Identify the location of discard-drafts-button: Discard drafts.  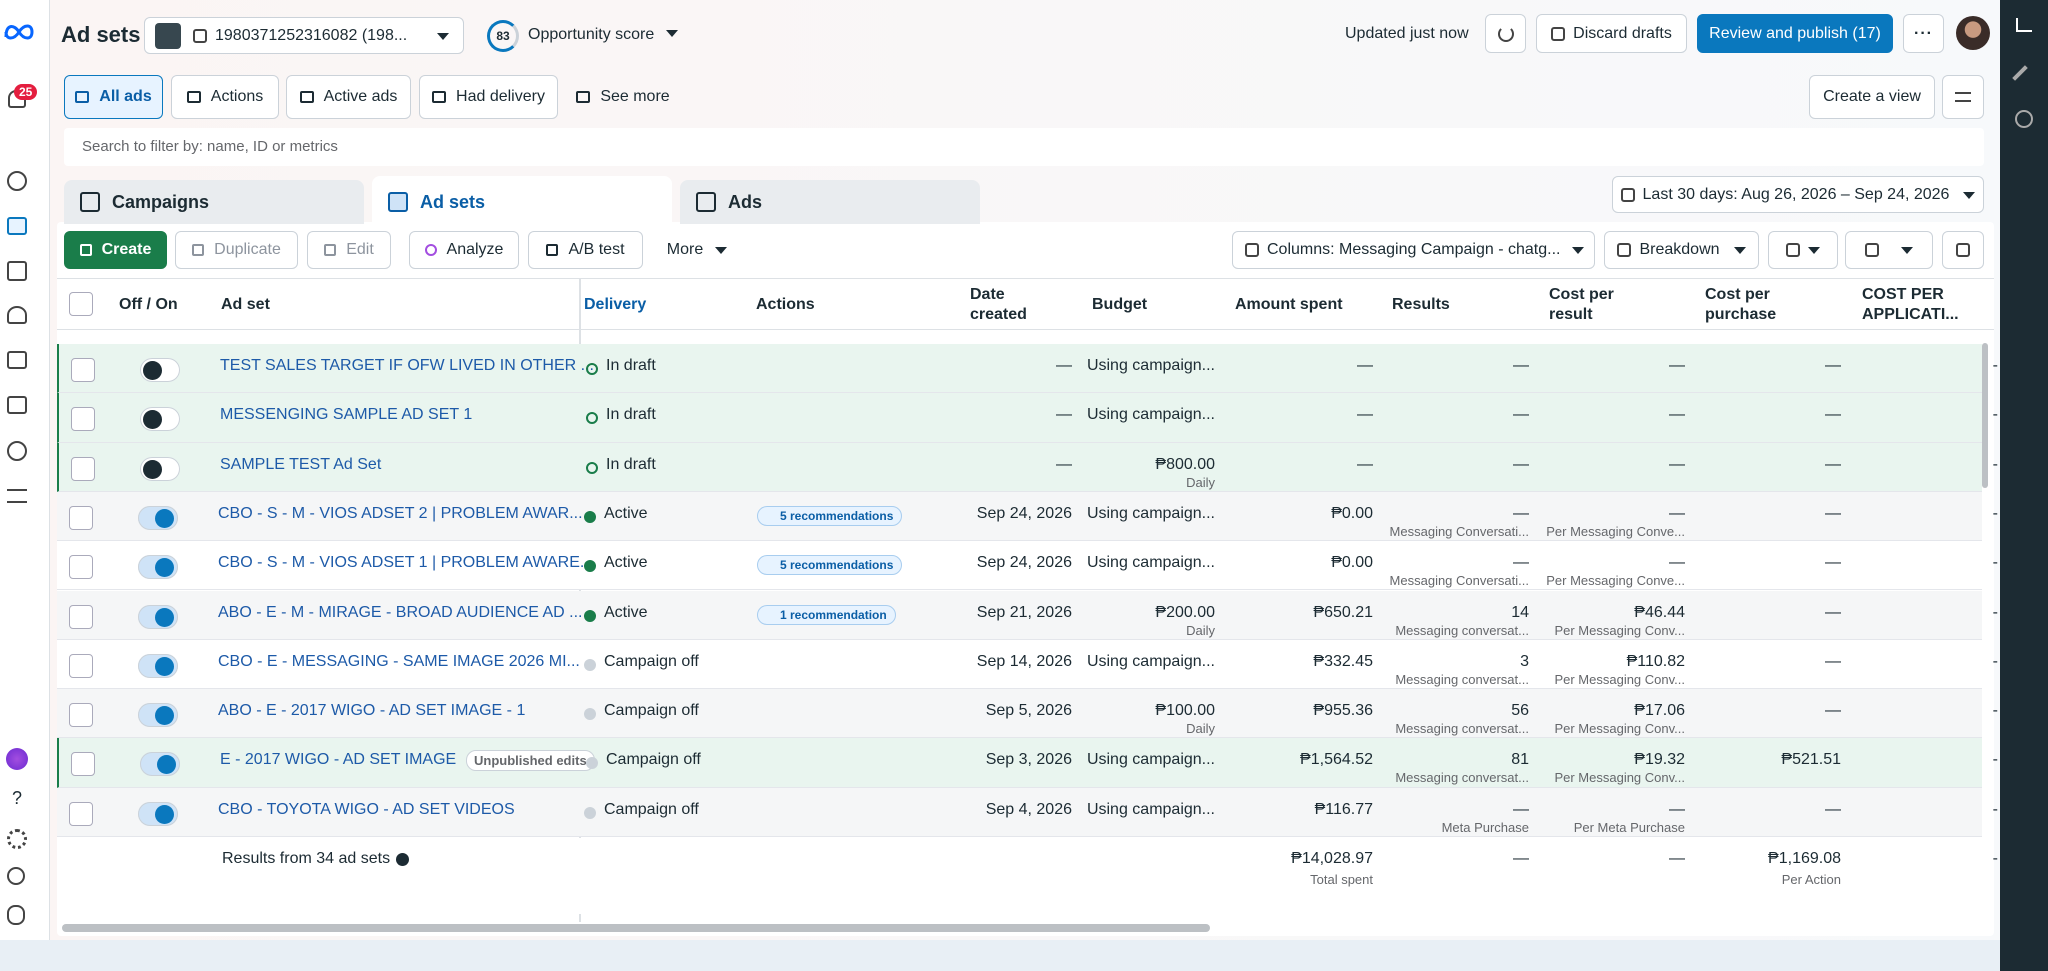
(1611, 33).